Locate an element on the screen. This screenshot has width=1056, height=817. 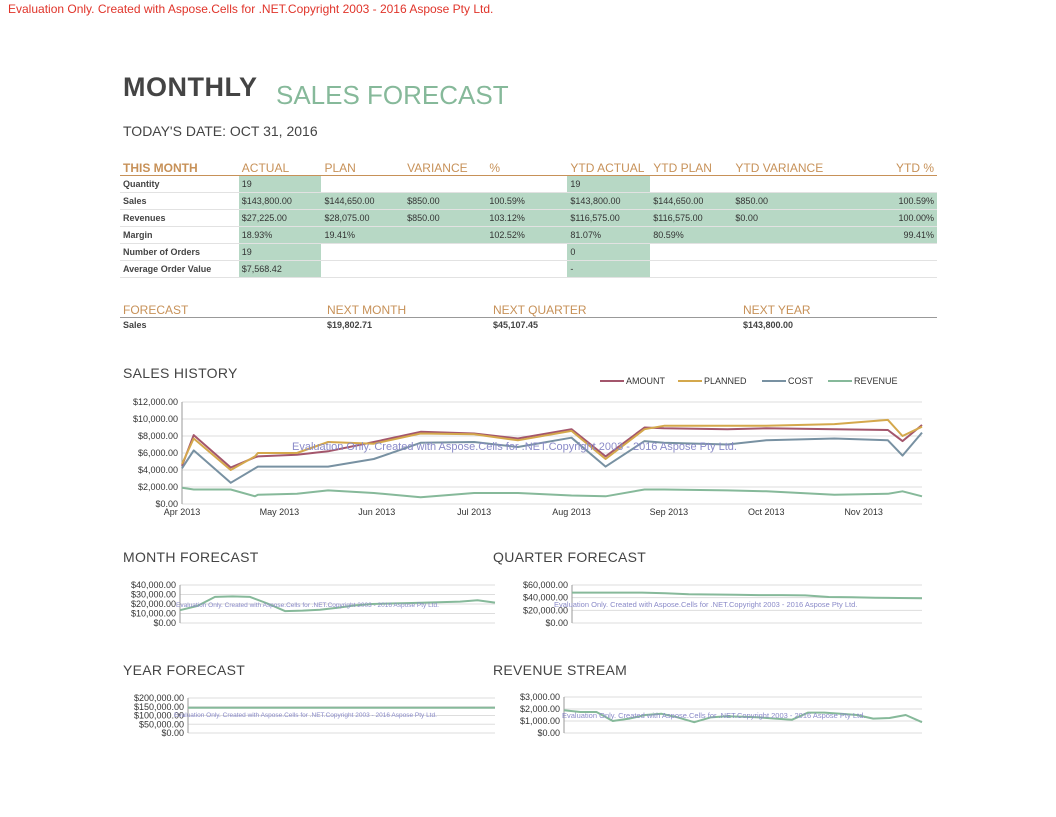
cell-ytd-pct: 100.59% is located at coordinates (881, 201).